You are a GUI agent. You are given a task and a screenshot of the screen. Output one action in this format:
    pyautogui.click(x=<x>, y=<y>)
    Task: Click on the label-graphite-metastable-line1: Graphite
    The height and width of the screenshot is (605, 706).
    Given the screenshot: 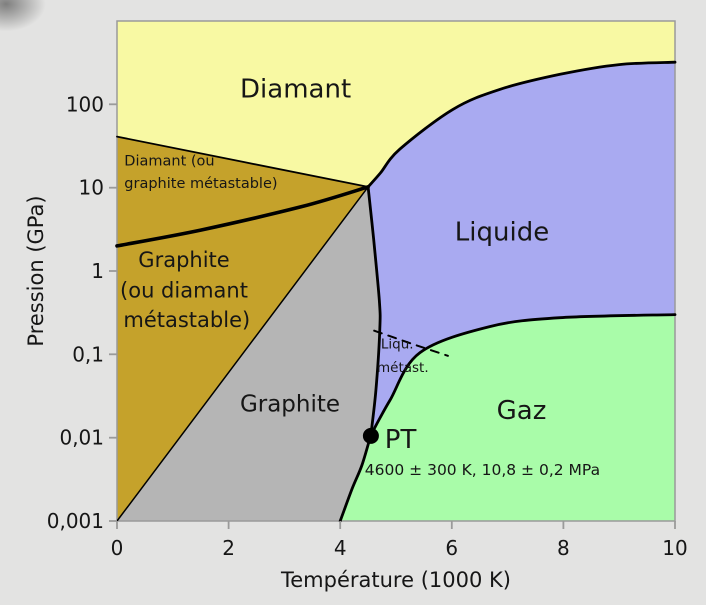 What is the action you would take?
    pyautogui.click(x=183, y=260)
    